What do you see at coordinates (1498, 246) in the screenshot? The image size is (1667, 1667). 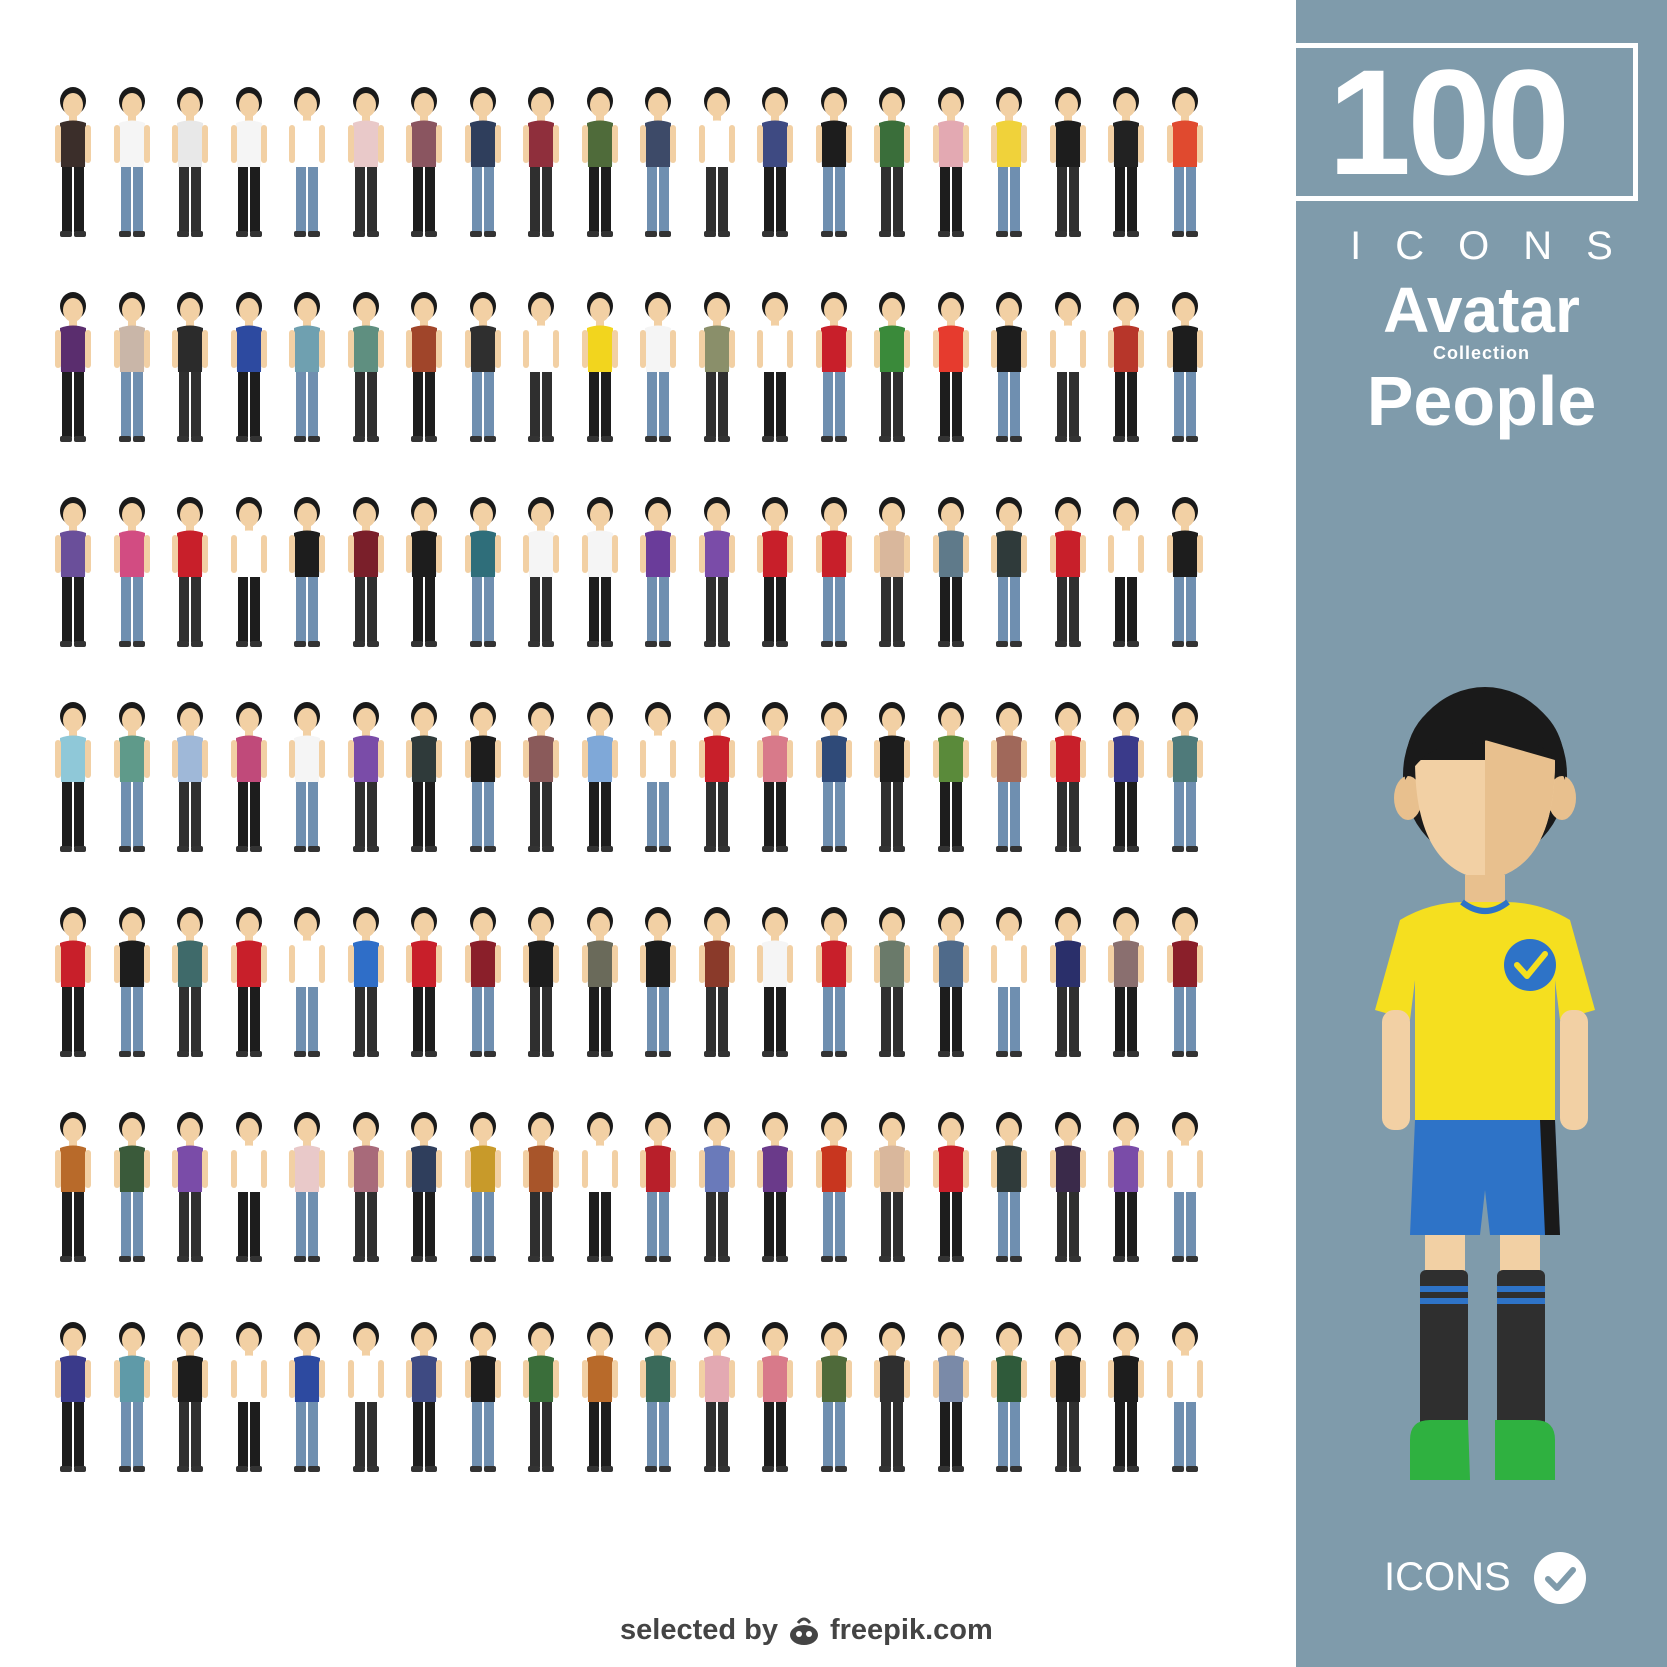 I see `icons-label: ICONS` at bounding box center [1498, 246].